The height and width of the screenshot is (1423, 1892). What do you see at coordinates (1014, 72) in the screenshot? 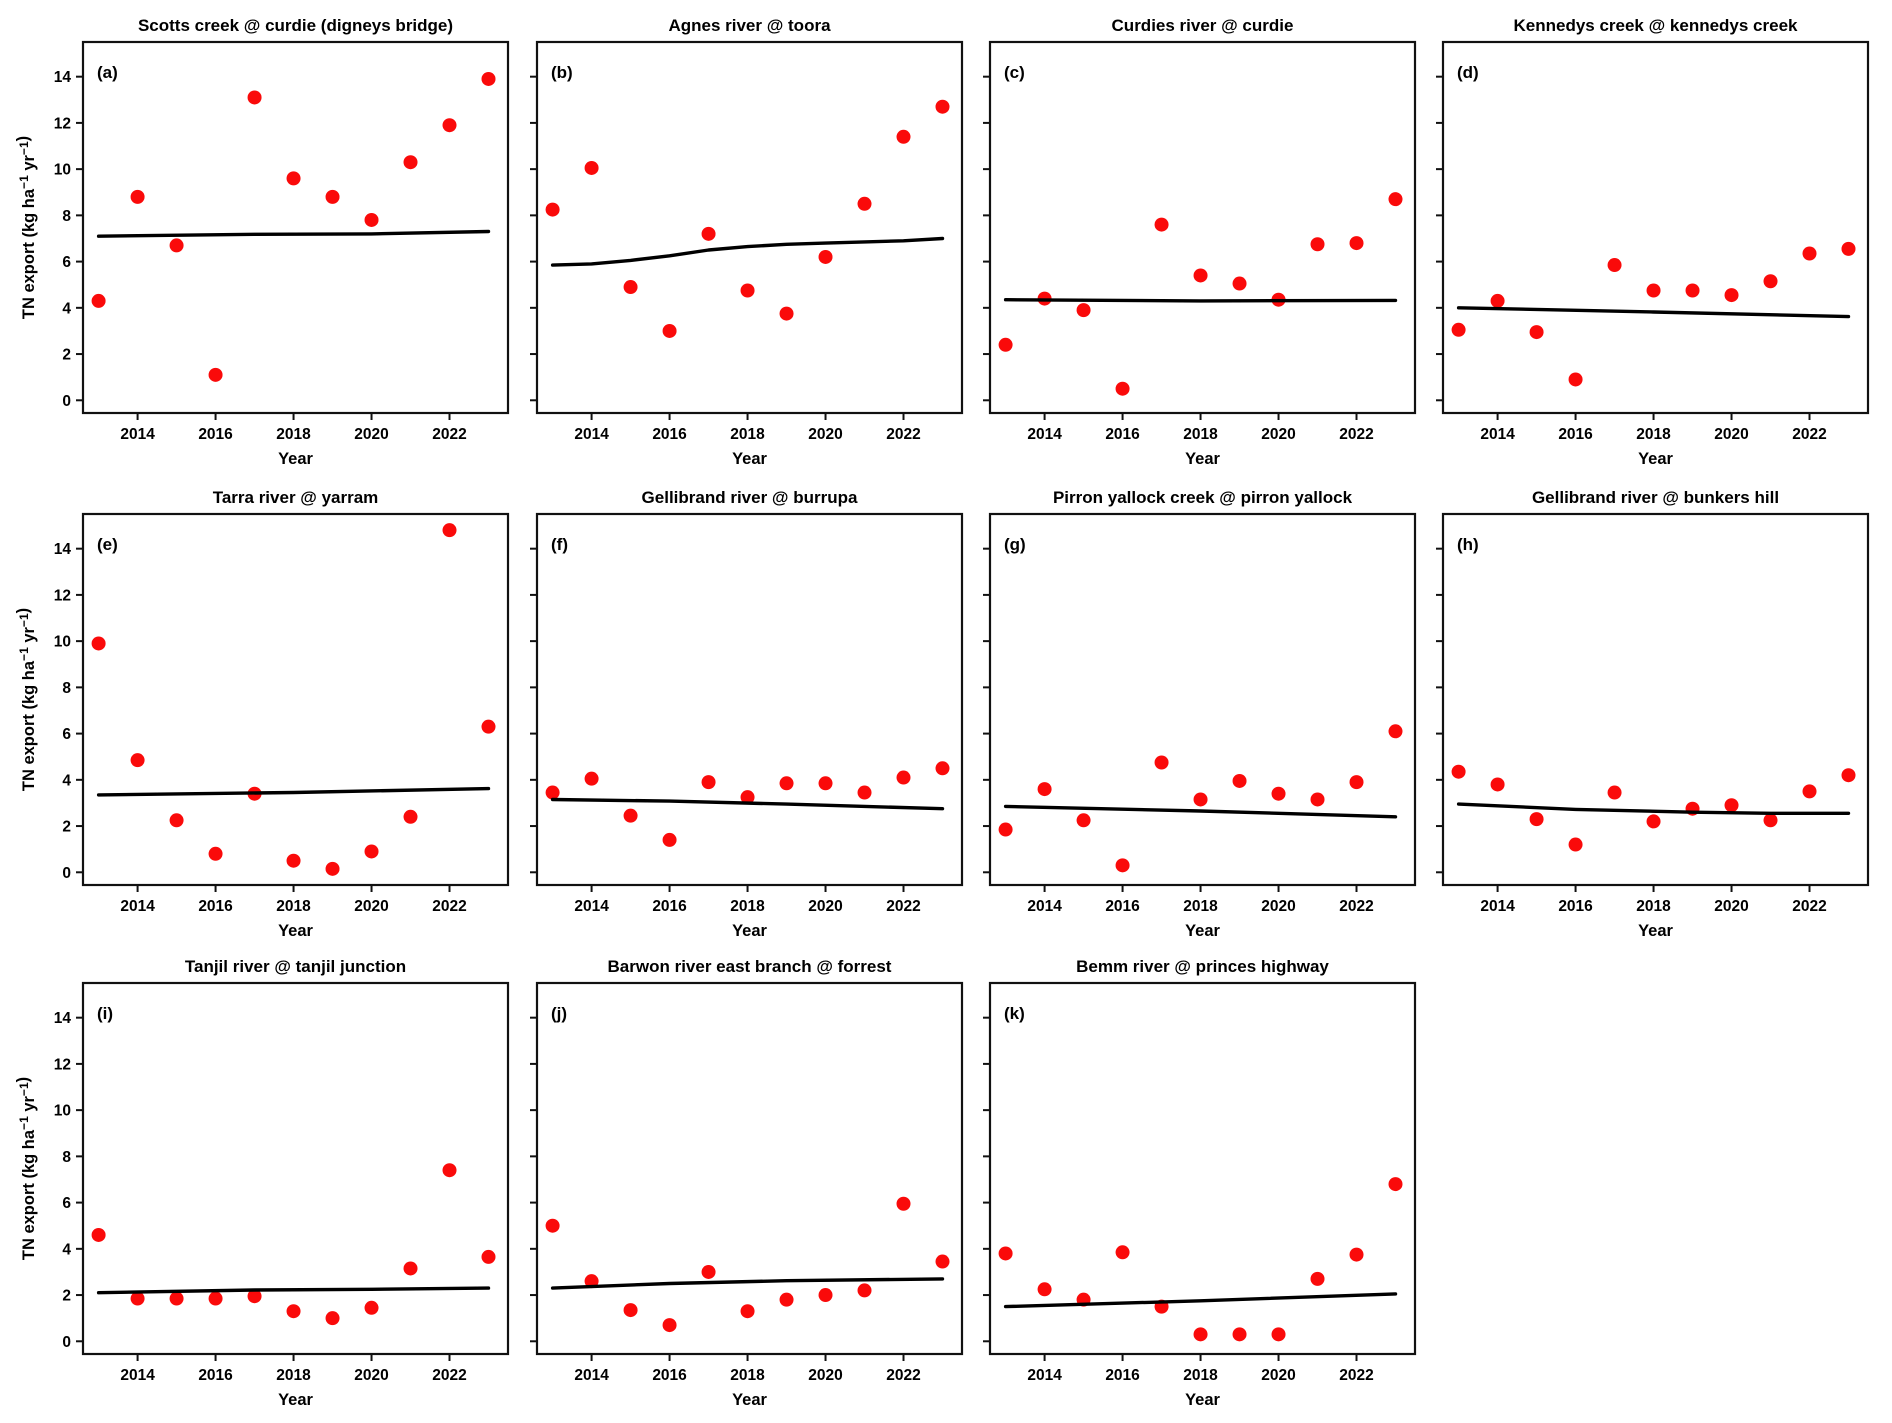
I see `panel-letter: (c)` at bounding box center [1014, 72].